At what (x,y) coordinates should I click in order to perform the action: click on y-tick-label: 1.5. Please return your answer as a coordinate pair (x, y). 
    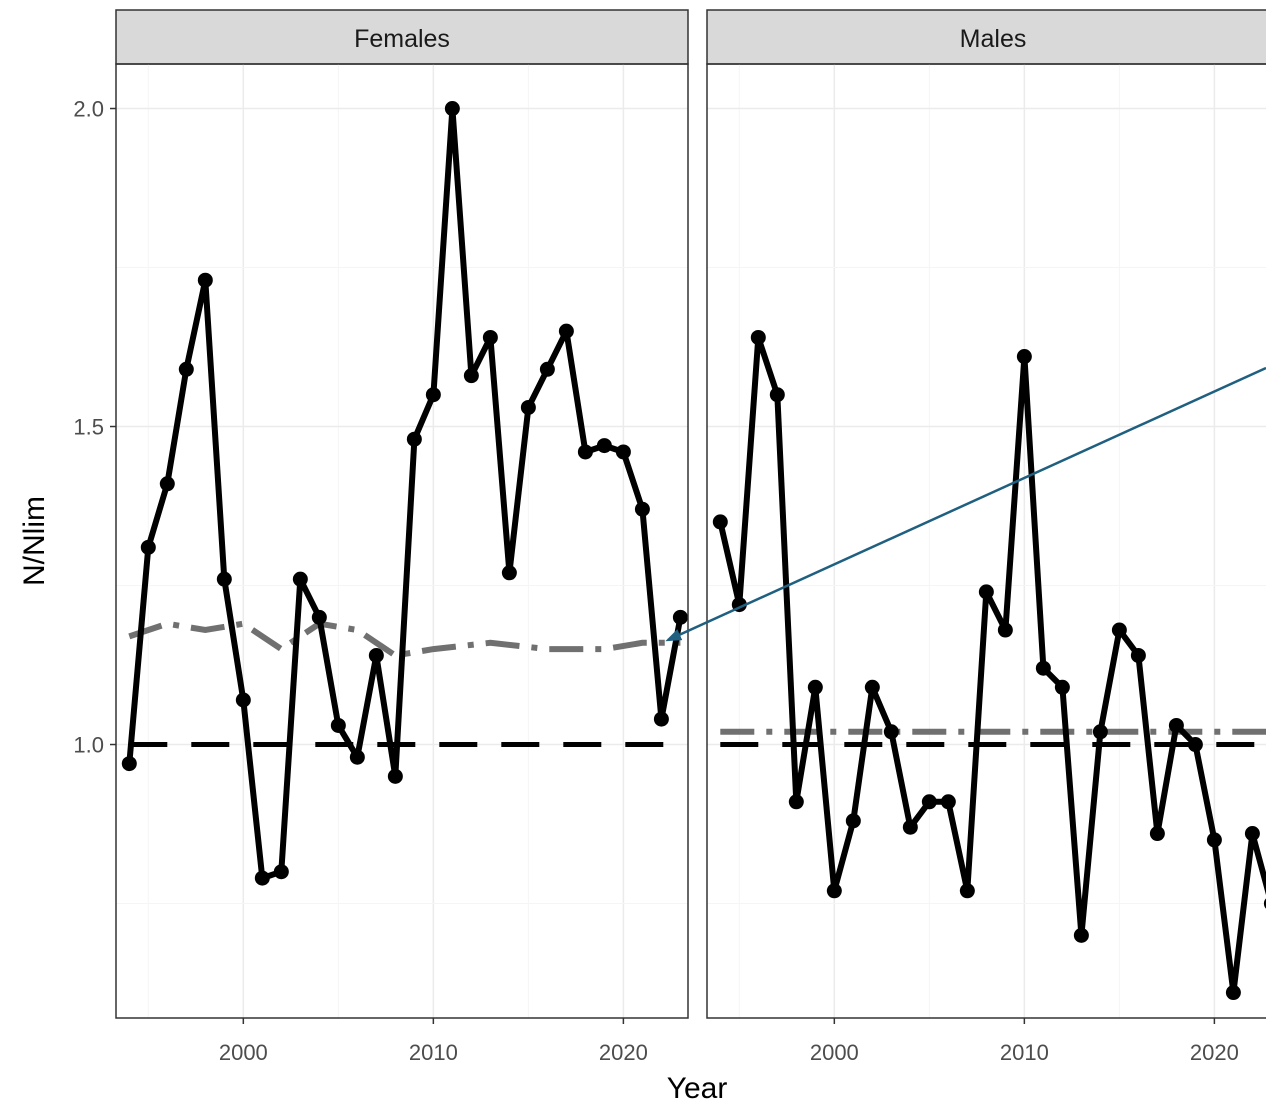
    Looking at the image, I should click on (88, 427).